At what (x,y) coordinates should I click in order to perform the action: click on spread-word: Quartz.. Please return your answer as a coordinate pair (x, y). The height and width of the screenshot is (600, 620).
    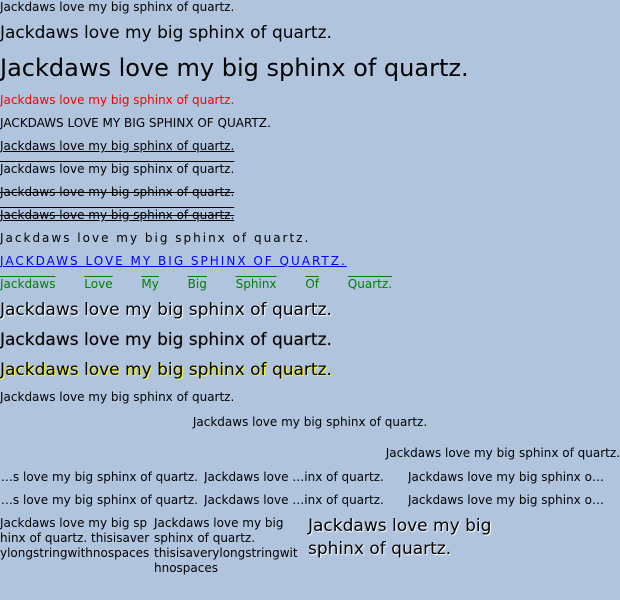
    Looking at the image, I should click on (369, 284).